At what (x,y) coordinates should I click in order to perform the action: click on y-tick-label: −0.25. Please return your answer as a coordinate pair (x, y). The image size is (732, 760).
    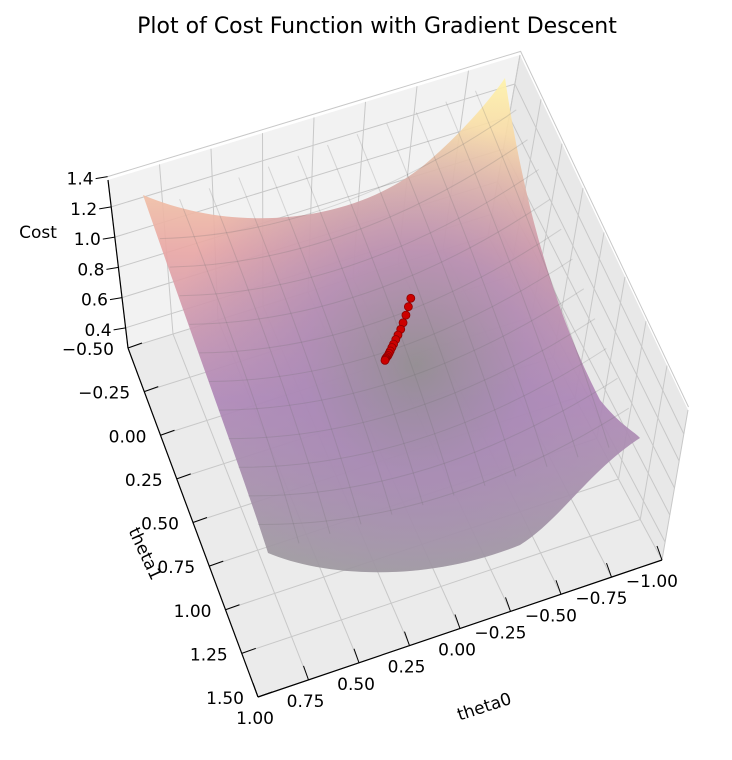
    Looking at the image, I should click on (104, 394).